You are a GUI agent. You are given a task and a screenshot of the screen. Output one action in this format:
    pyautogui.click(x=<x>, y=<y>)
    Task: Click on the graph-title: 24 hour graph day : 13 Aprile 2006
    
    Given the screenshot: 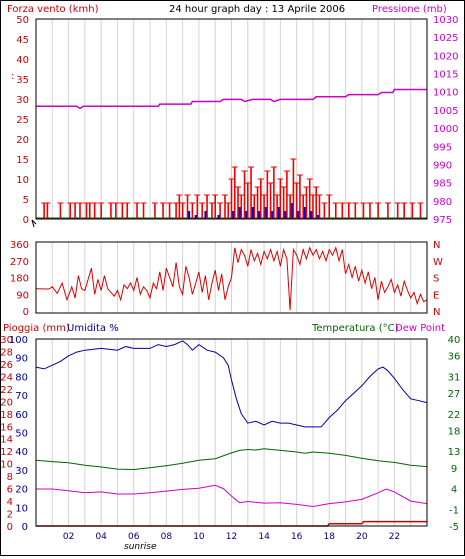 What is the action you would take?
    pyautogui.click(x=257, y=9)
    